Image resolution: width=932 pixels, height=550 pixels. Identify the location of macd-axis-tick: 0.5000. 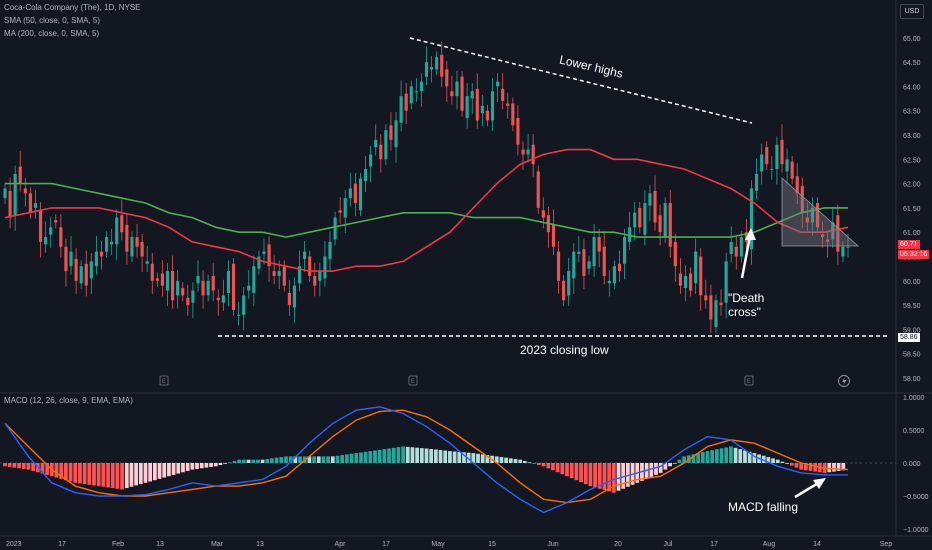
(914, 431).